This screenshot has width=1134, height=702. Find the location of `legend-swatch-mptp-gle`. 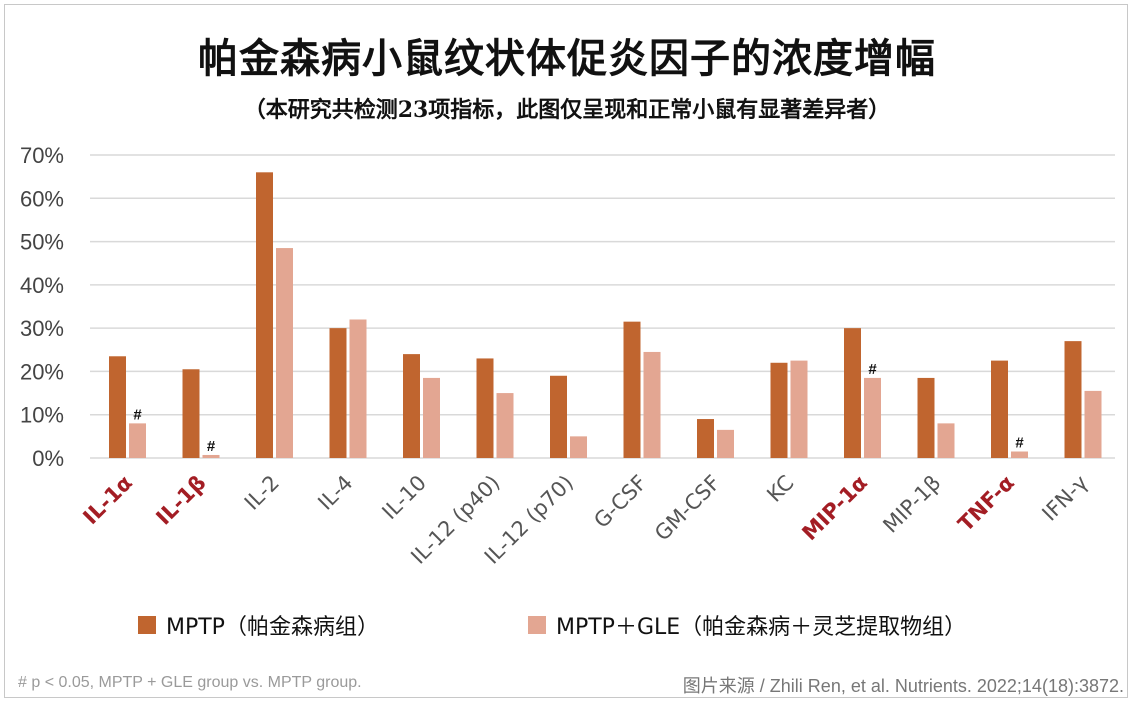

legend-swatch-mptp-gle is located at coordinates (537, 625).